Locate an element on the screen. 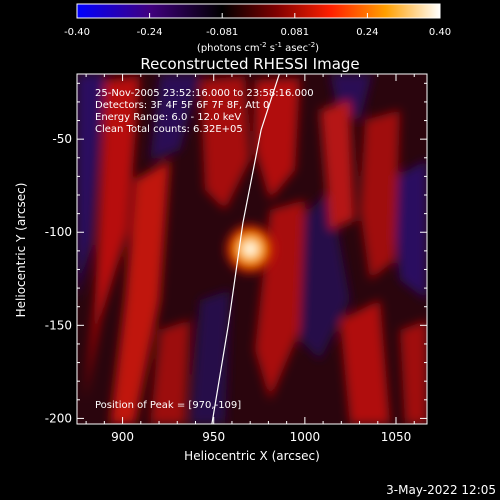 This screenshot has width=500, height=500. y-tick-label: -50 is located at coordinates (62, 139).